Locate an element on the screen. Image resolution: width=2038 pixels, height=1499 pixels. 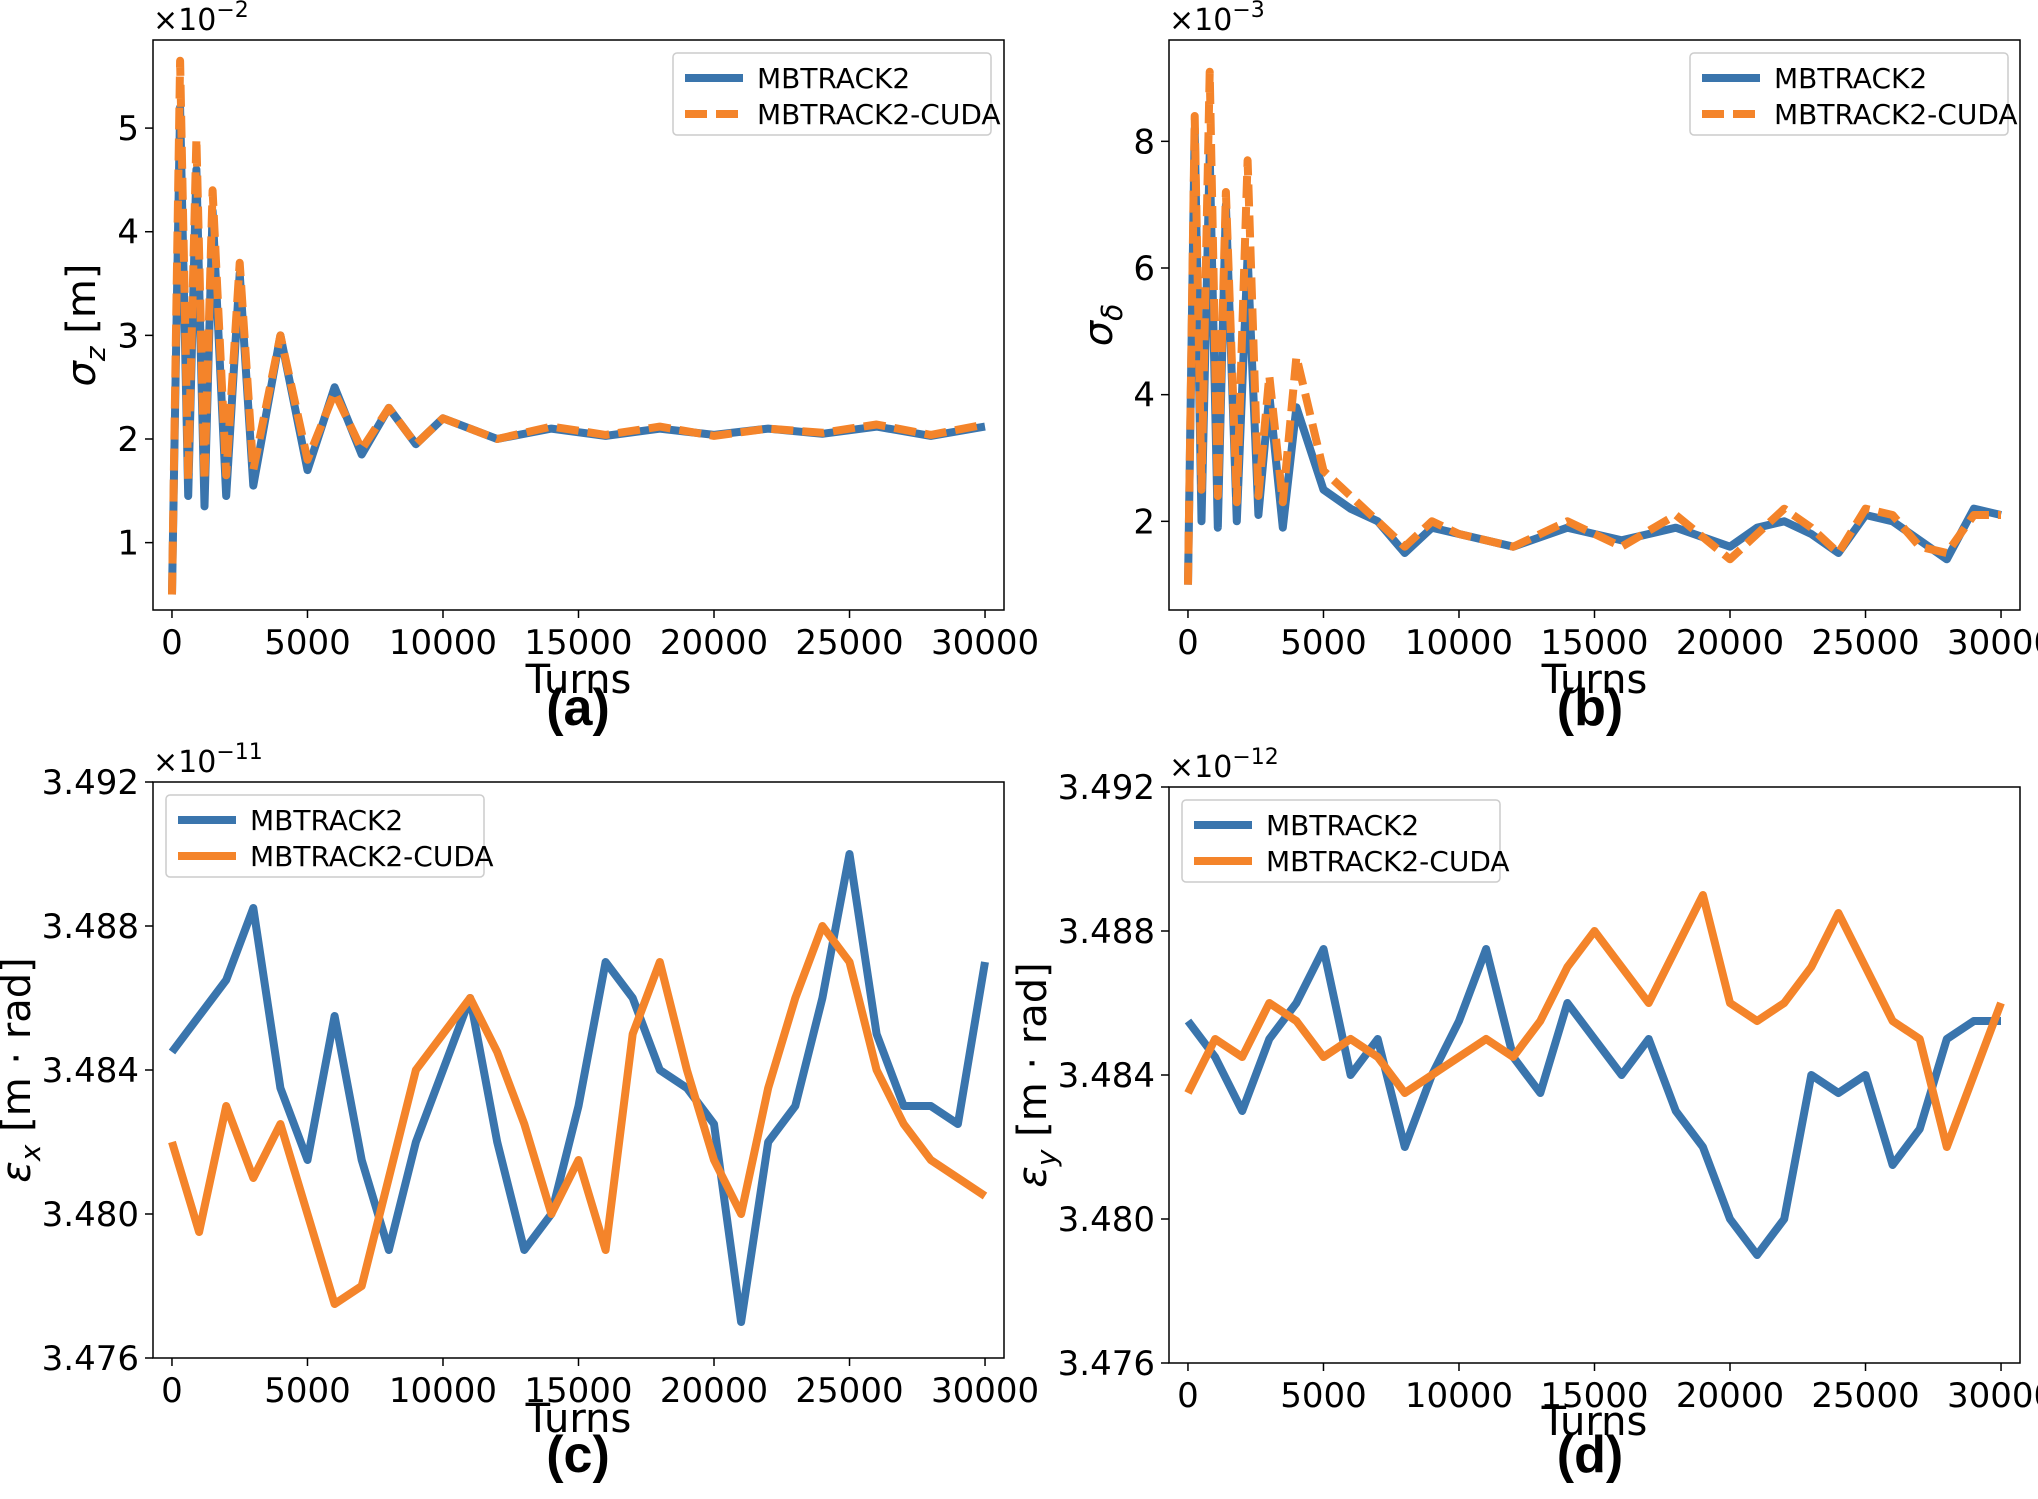
panel-label: (a) is located at coordinates (578, 708).